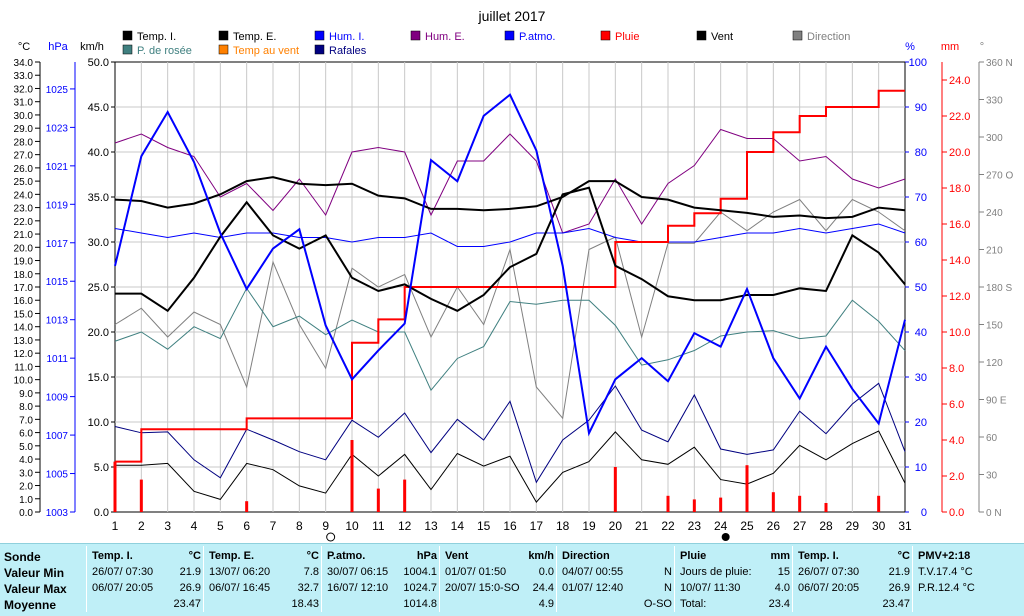  What do you see at coordinates (420, 604) in the screenshot?
I see `panel-avg-value: 1014.8` at bounding box center [420, 604].